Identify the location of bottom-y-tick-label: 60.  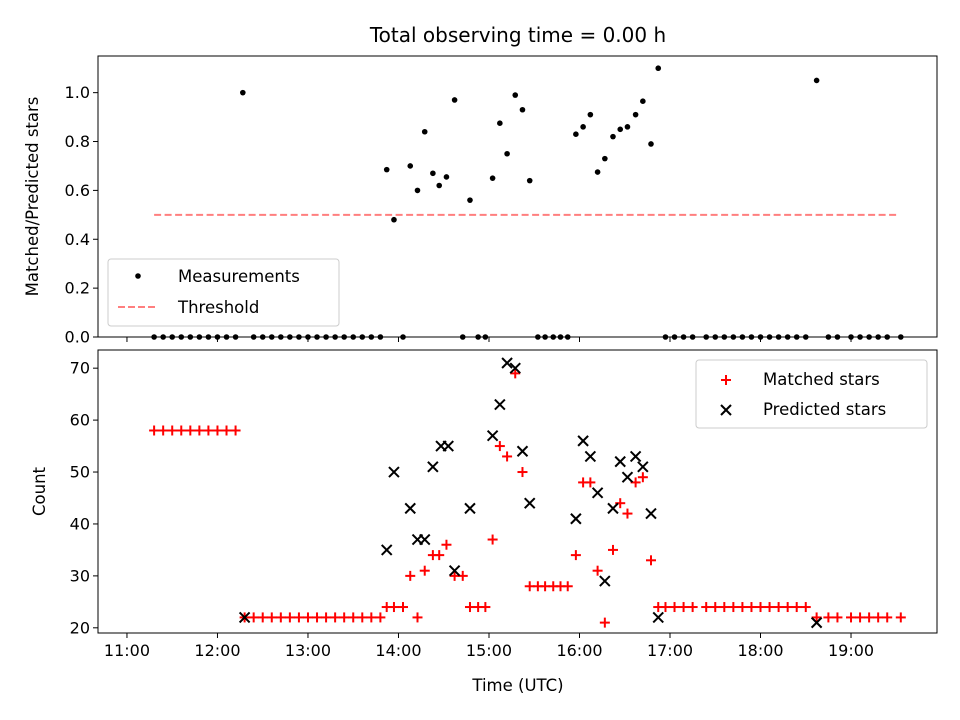
(80, 420).